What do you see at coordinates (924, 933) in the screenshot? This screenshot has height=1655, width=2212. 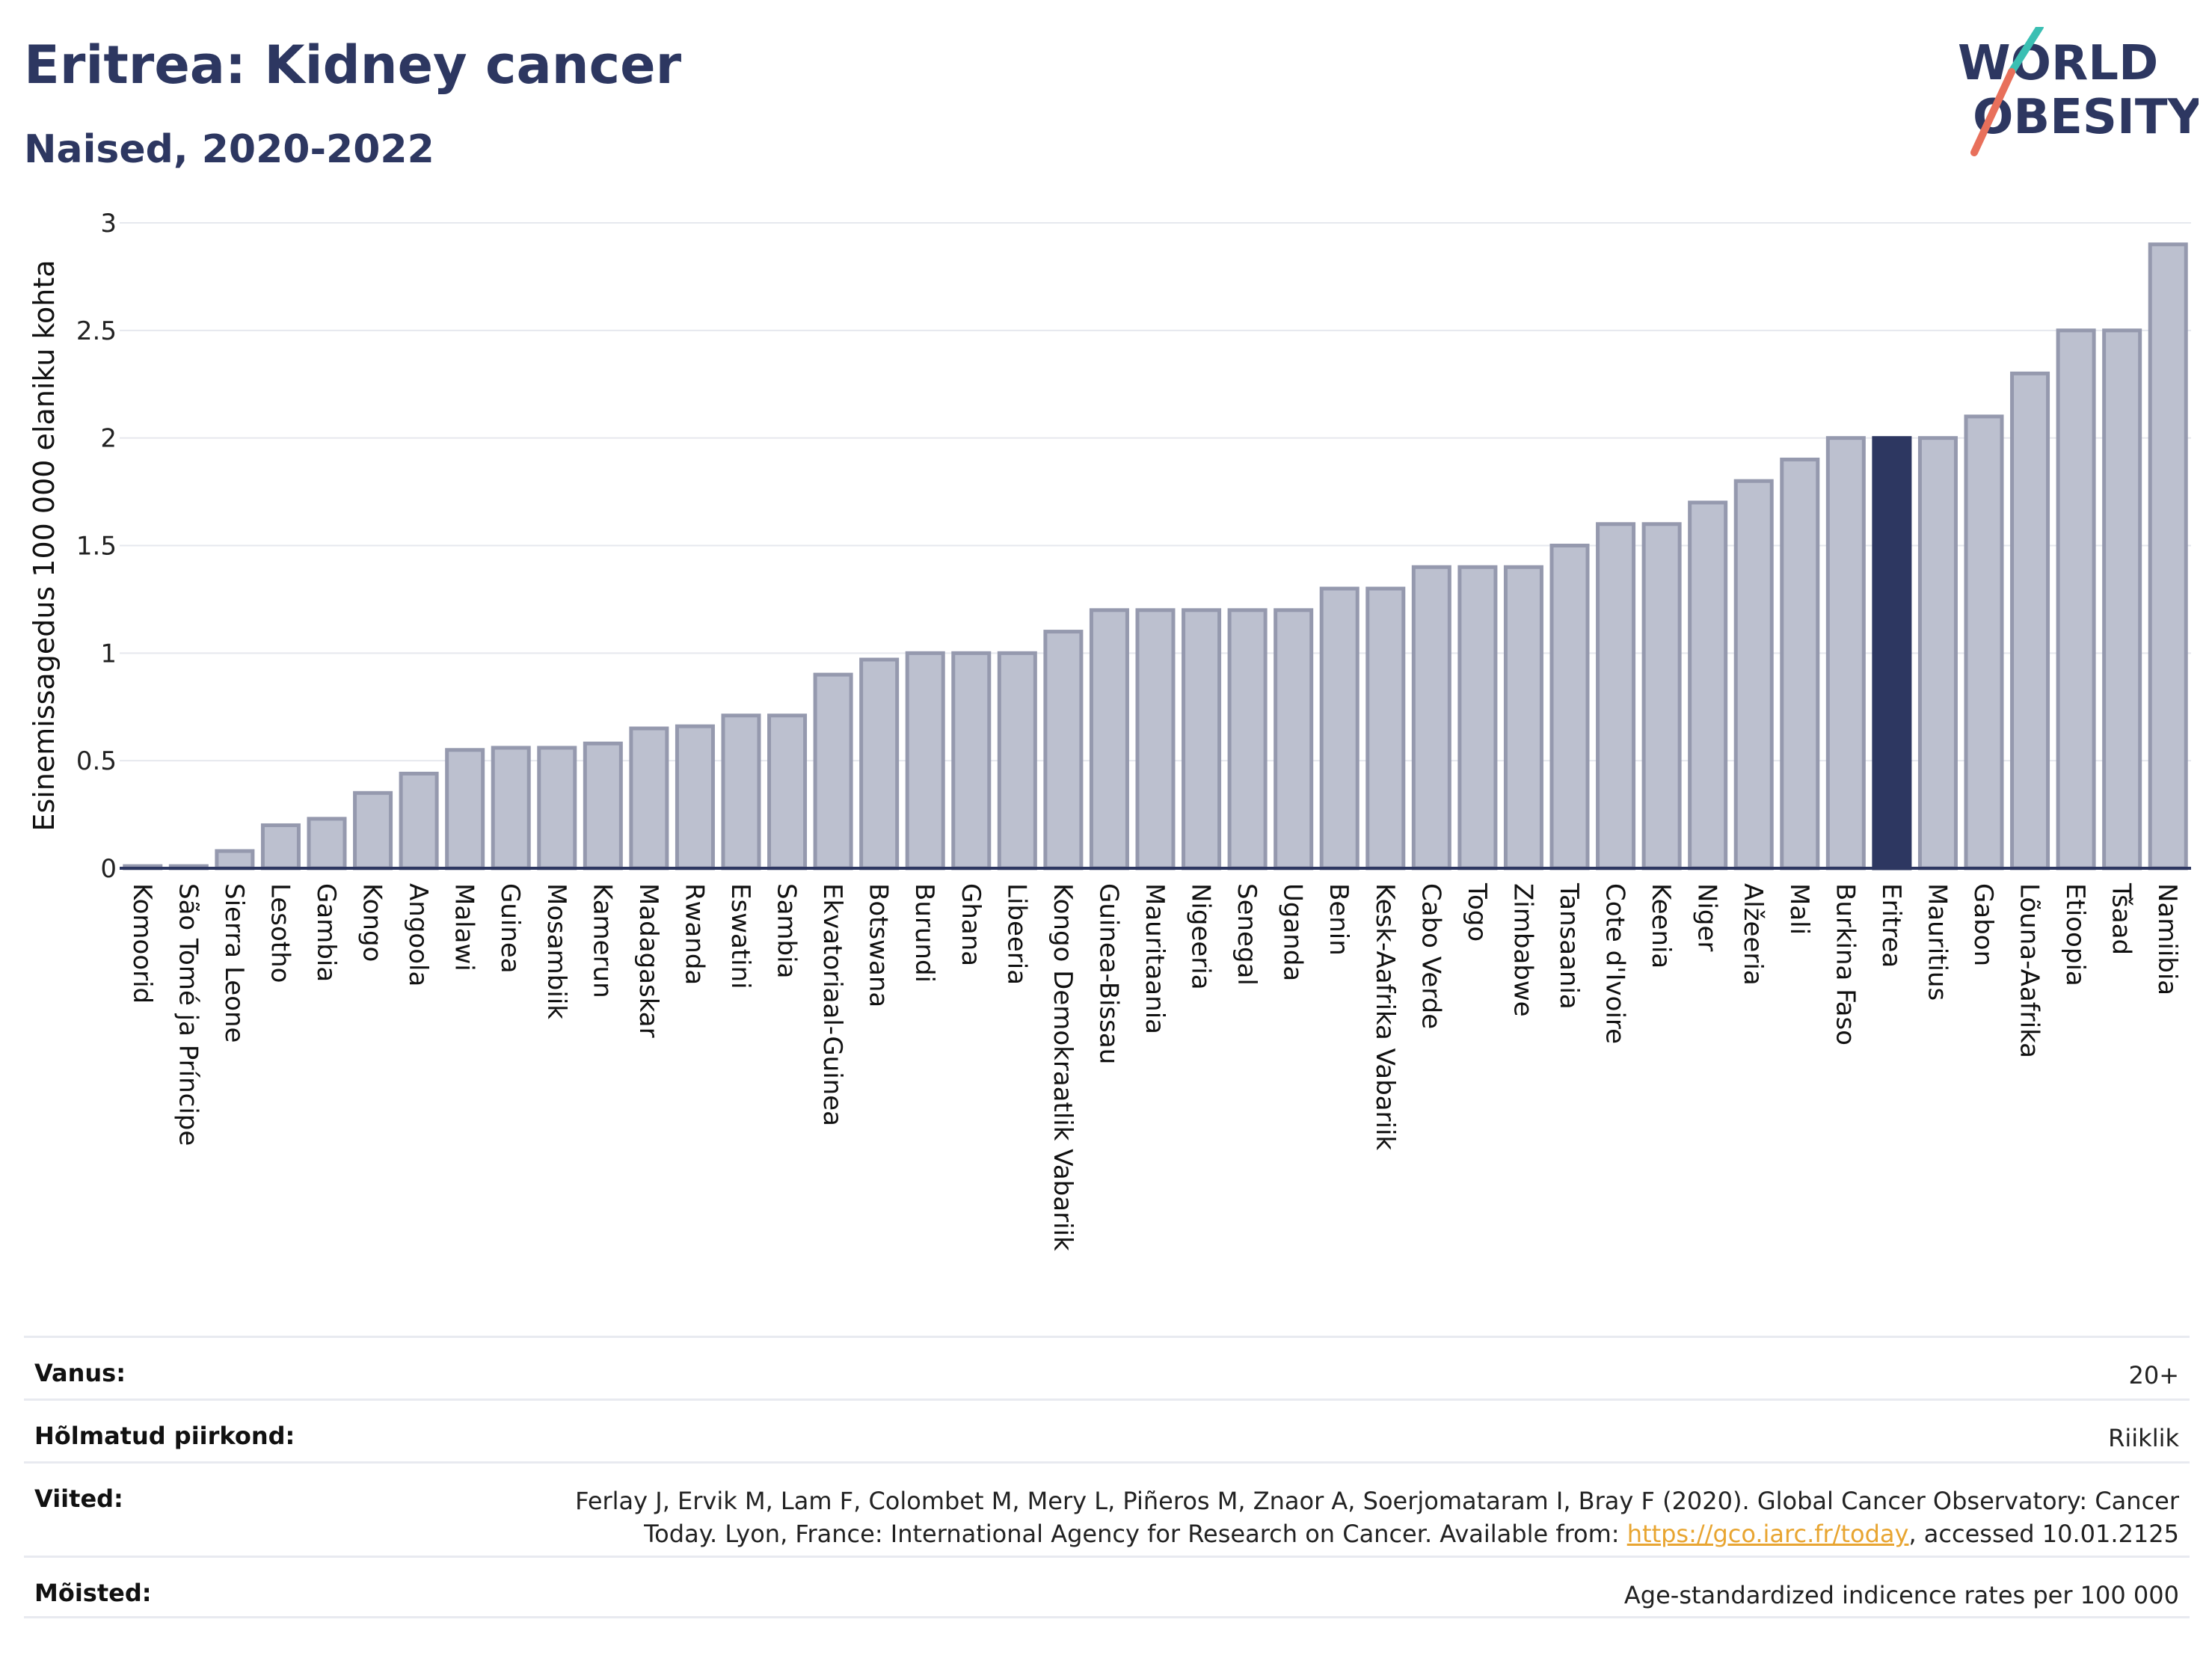 I see `category-label: Burundi` at bounding box center [924, 933].